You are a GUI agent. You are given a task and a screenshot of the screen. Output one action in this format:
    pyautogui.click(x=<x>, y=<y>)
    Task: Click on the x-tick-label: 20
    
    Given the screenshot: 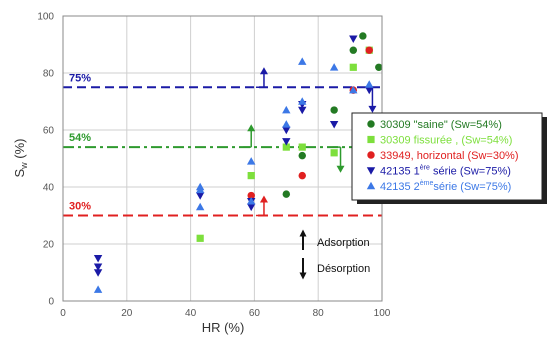 What is the action you would take?
    pyautogui.click(x=127, y=313)
    